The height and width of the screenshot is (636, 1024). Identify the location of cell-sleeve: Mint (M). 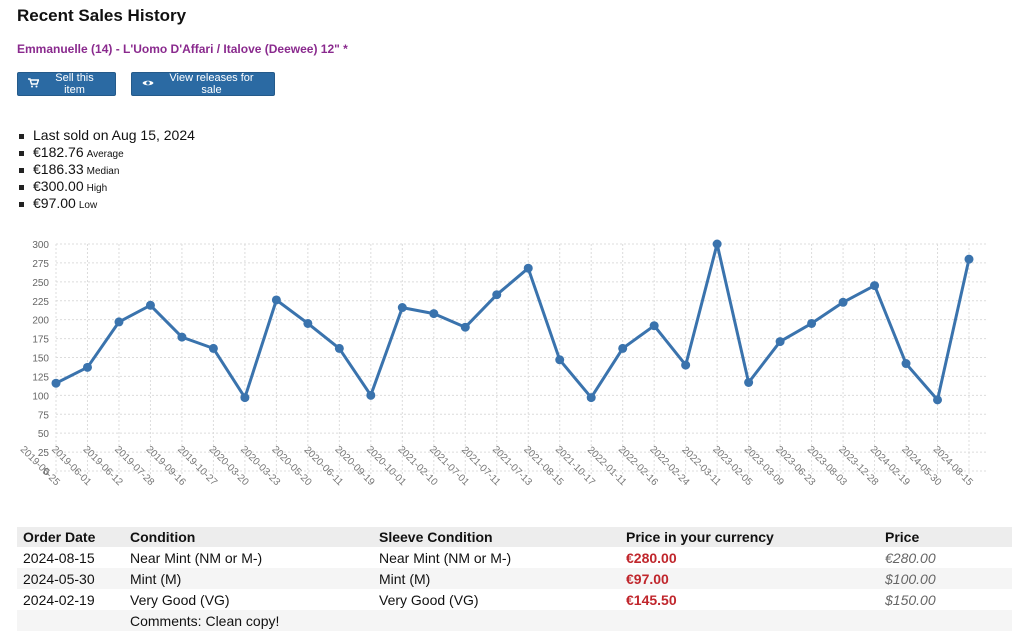
(496, 578).